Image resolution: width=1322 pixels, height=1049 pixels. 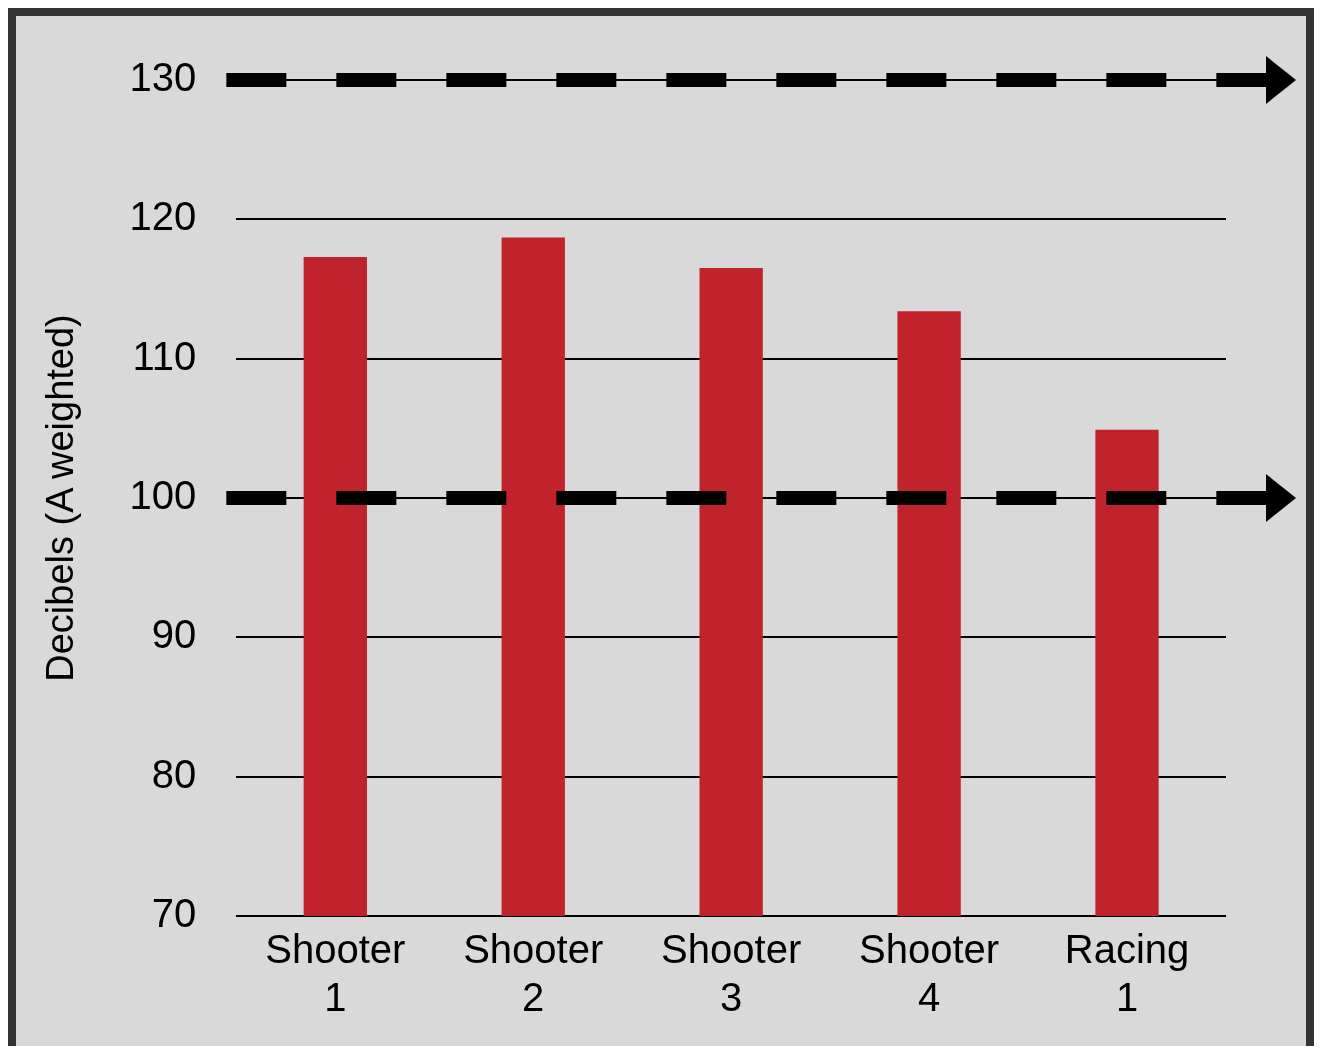 What do you see at coordinates (174, 634) in the screenshot?
I see `y-tick-label: 90` at bounding box center [174, 634].